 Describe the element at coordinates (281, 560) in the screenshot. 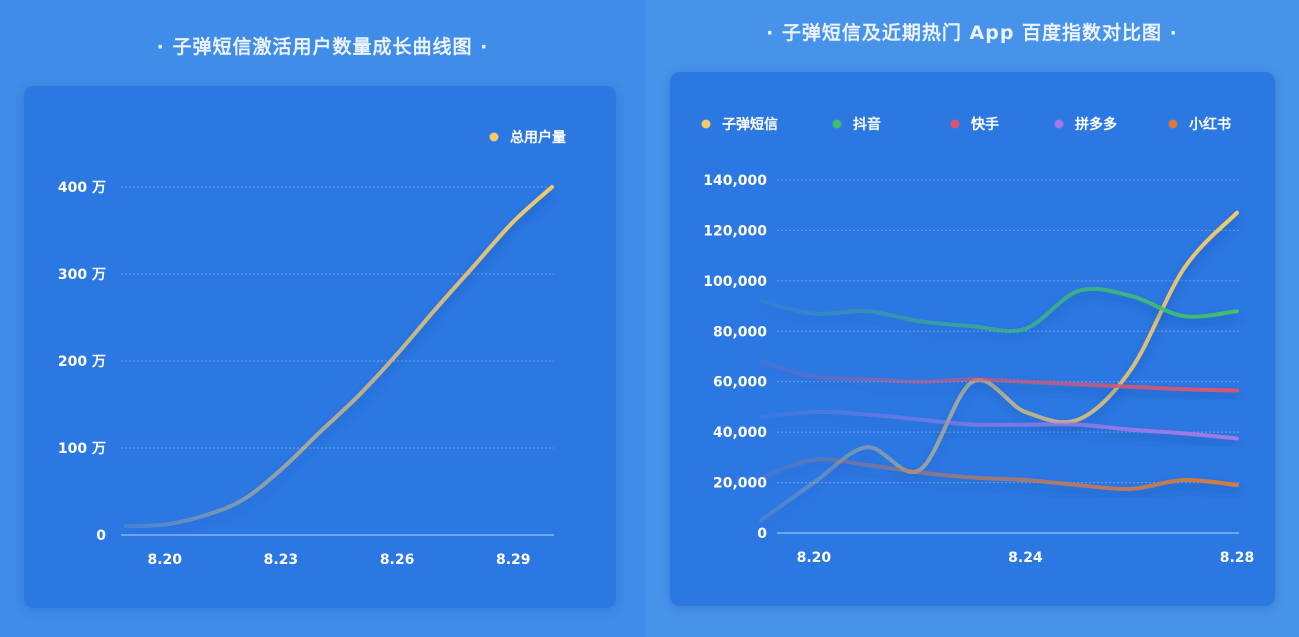

I see `x-tick-label: 8.23` at that location.